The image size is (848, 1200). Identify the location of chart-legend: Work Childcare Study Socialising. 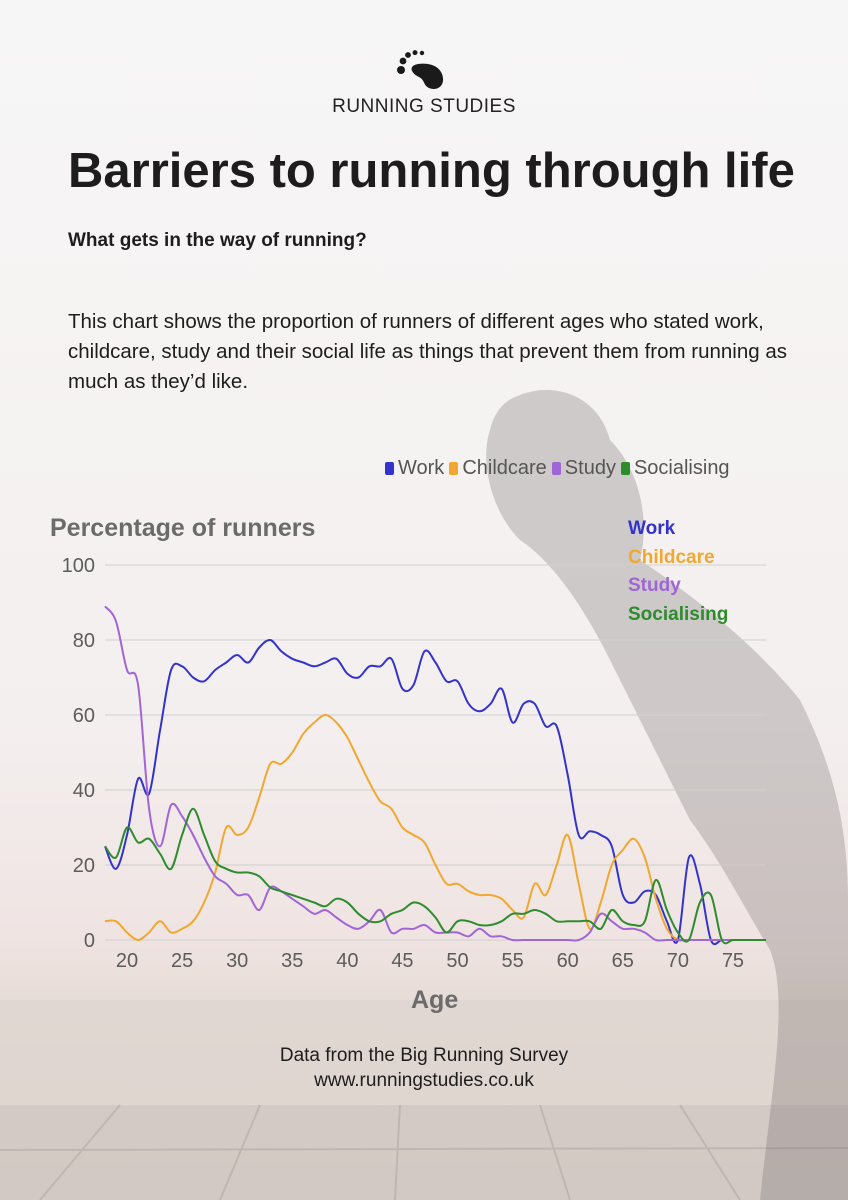
(560, 468).